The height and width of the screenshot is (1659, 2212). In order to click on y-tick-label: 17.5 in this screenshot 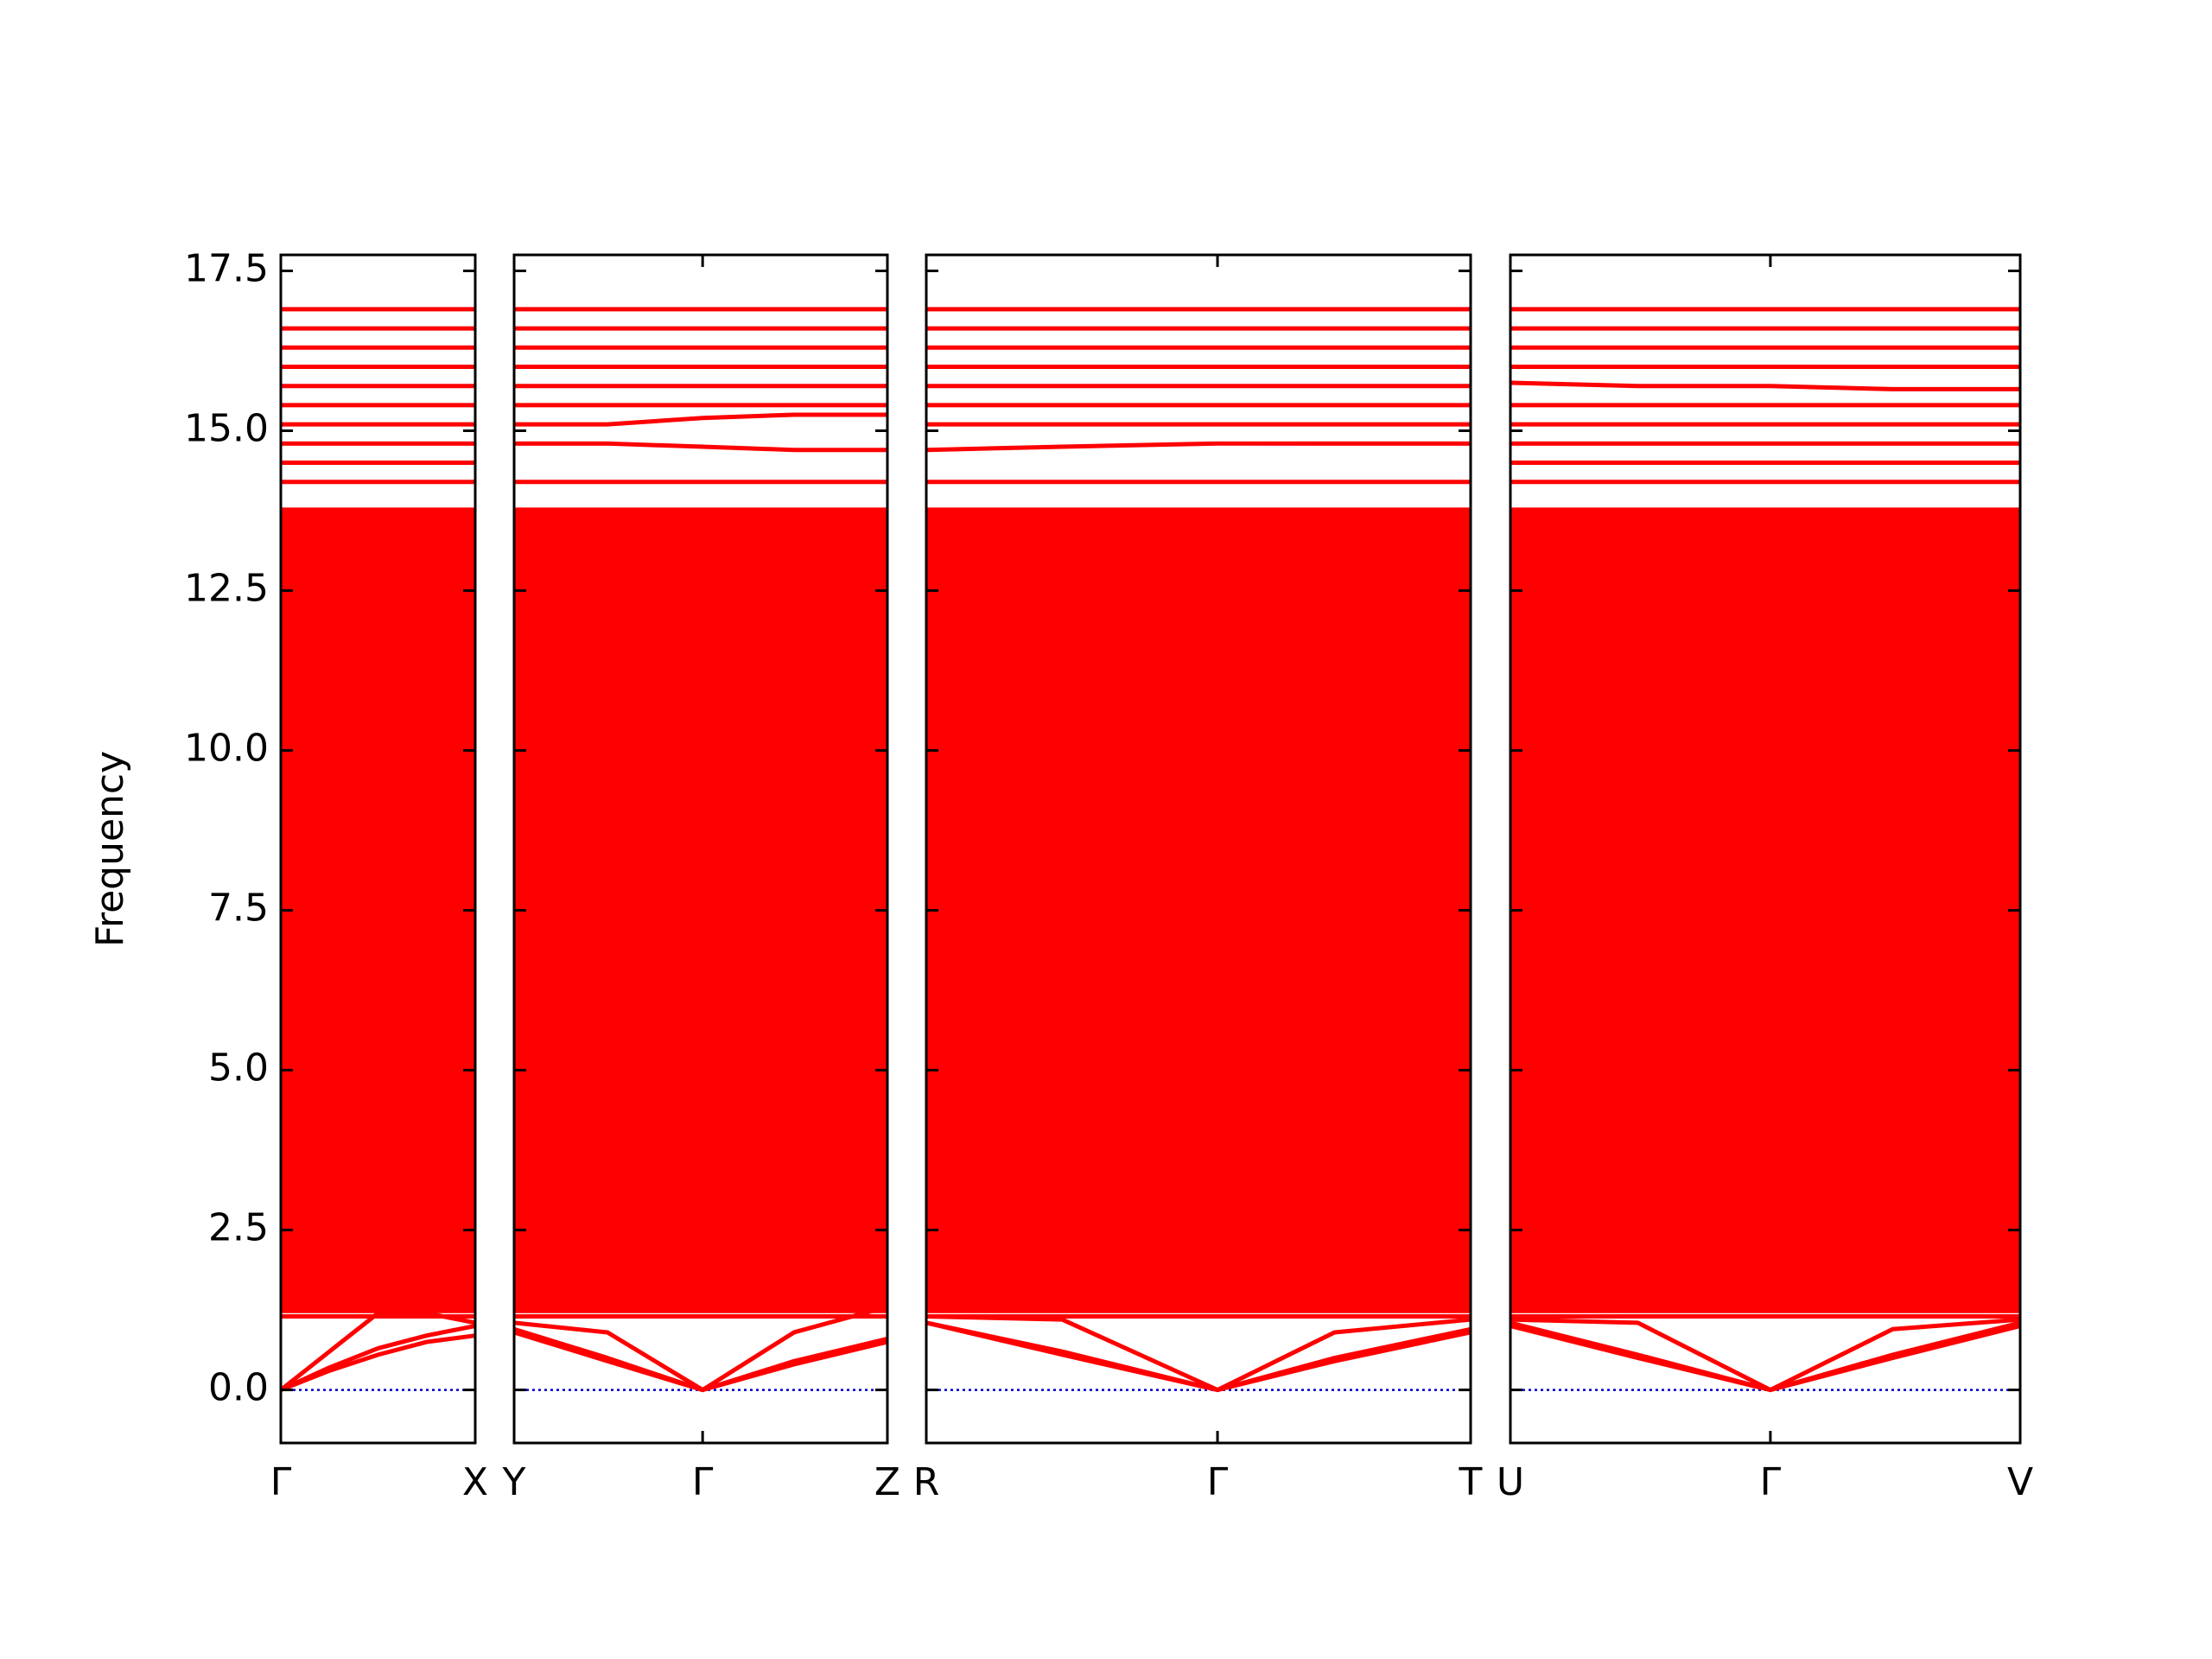, I will do `click(226, 269)`.